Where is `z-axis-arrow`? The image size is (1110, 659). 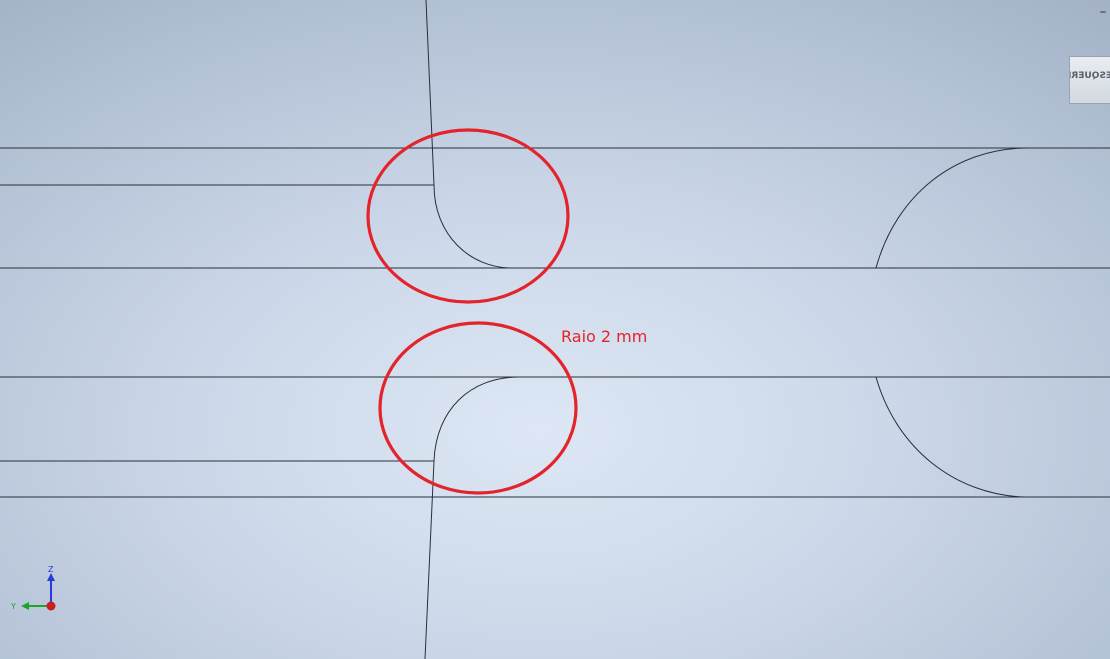 z-axis-arrow is located at coordinates (51, 589).